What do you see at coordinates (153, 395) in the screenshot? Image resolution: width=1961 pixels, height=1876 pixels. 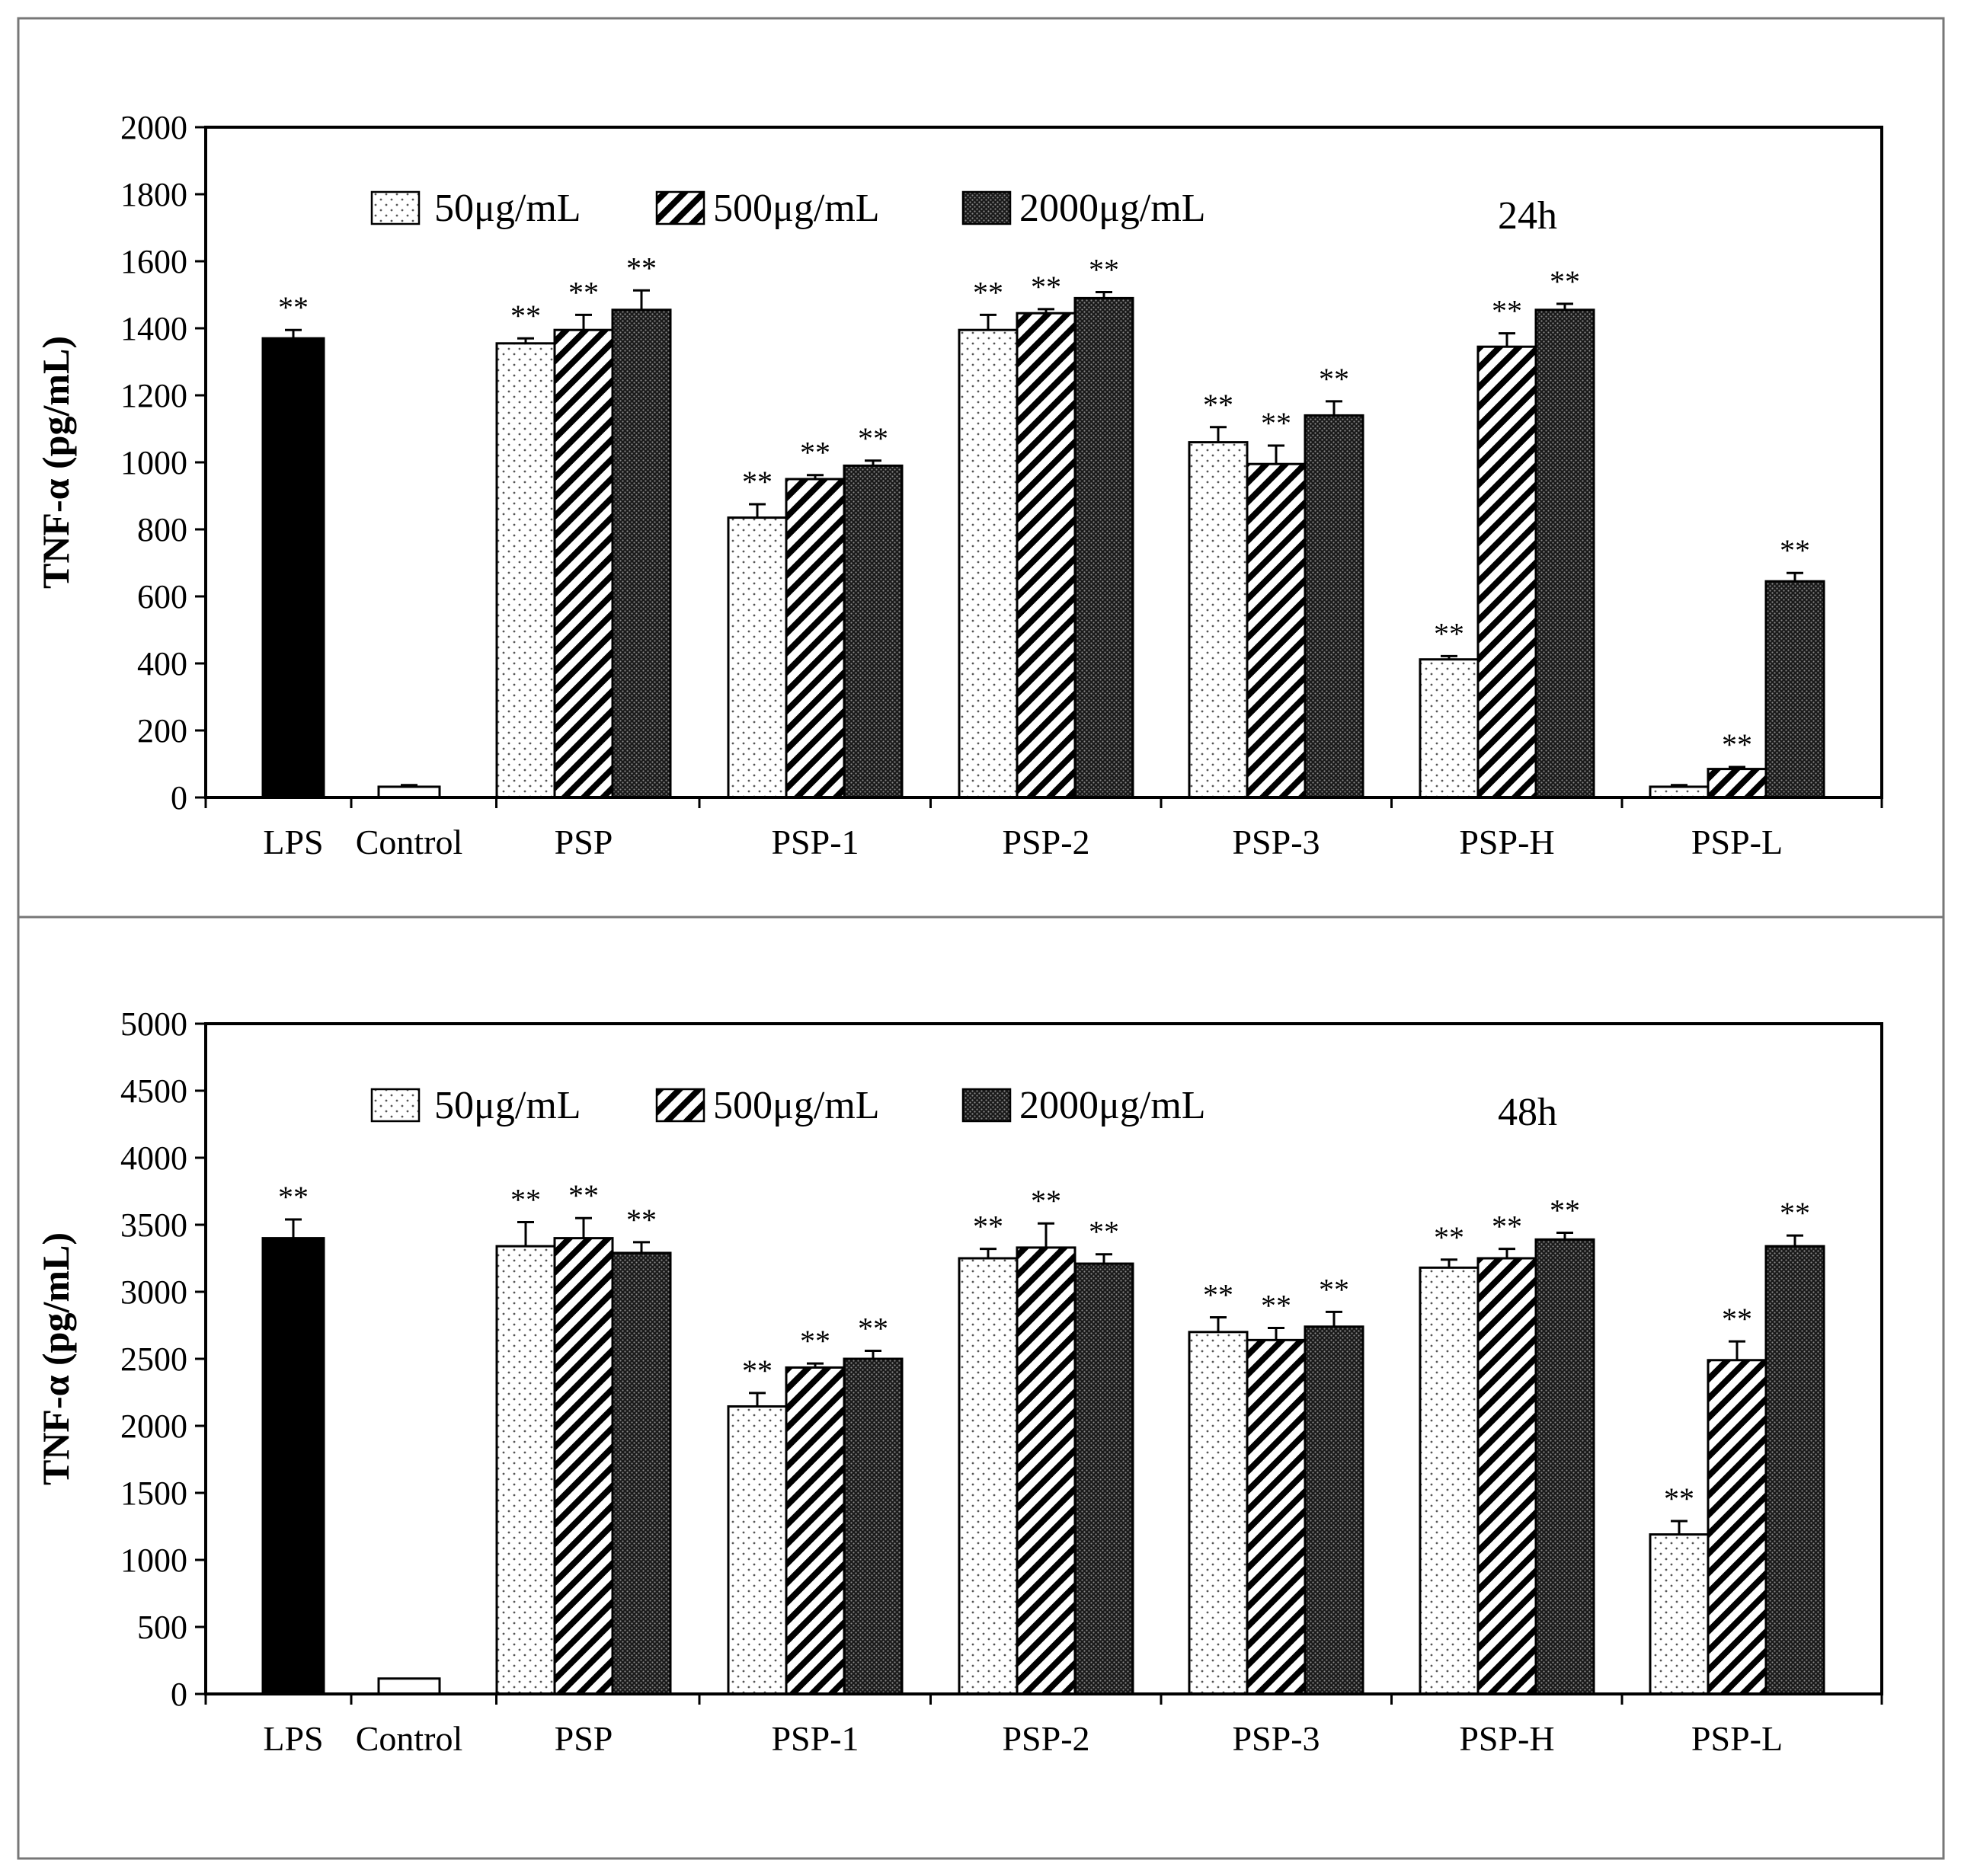 I see `y-tick-label: 1200` at bounding box center [153, 395].